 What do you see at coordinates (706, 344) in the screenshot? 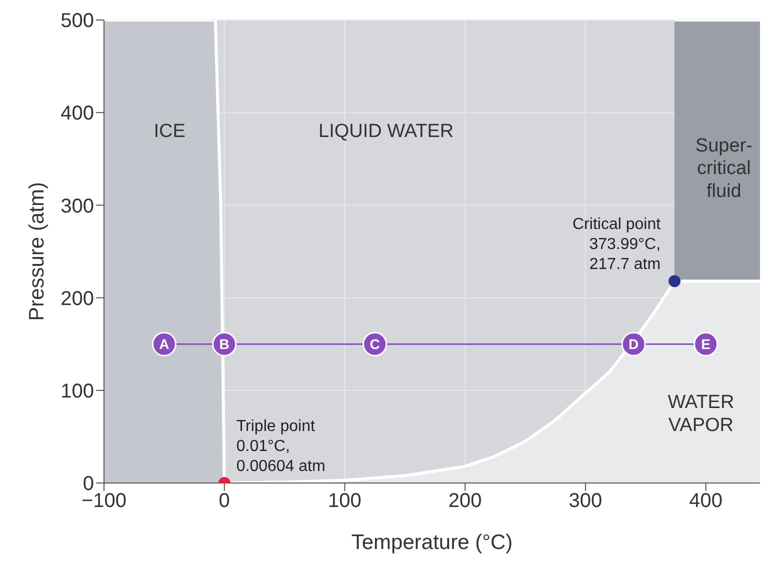
I see `data-label: E` at bounding box center [706, 344].